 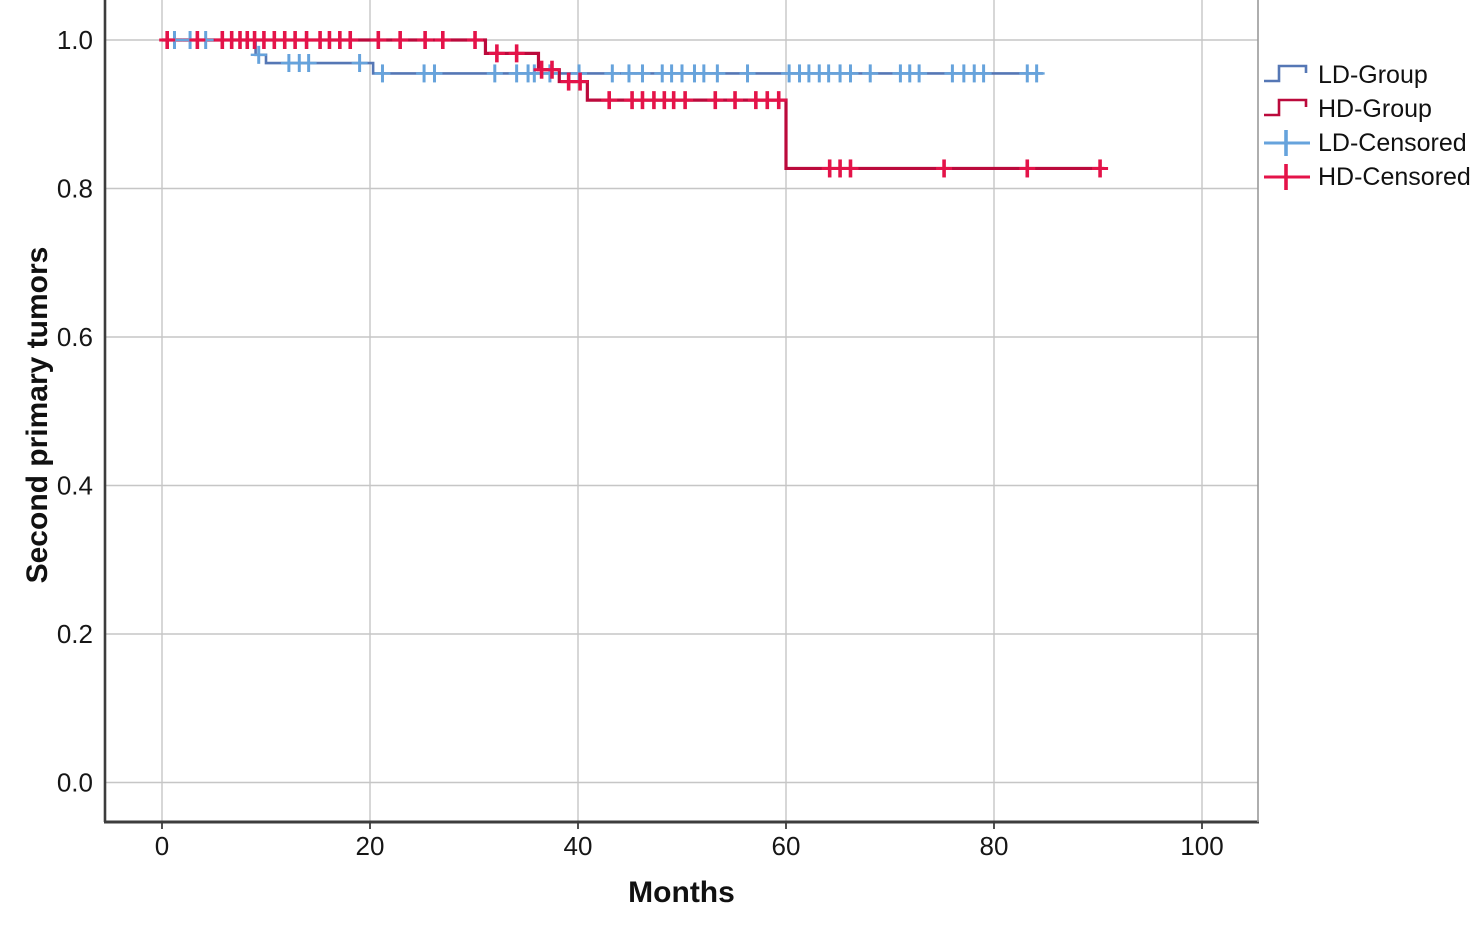 What do you see at coordinates (1286, 73) in the screenshot?
I see `ld-group-step-line-icon` at bounding box center [1286, 73].